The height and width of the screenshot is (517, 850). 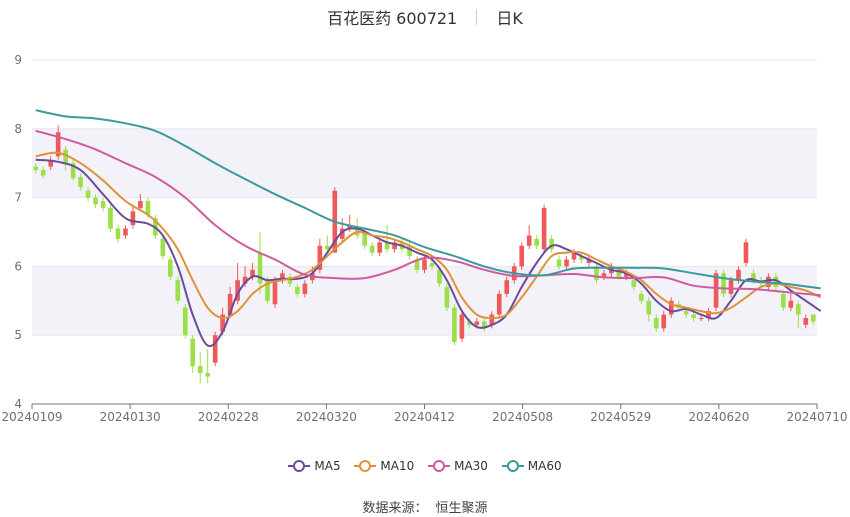 What do you see at coordinates (18, 60) in the screenshot?
I see `y-tick-label: 9` at bounding box center [18, 60].